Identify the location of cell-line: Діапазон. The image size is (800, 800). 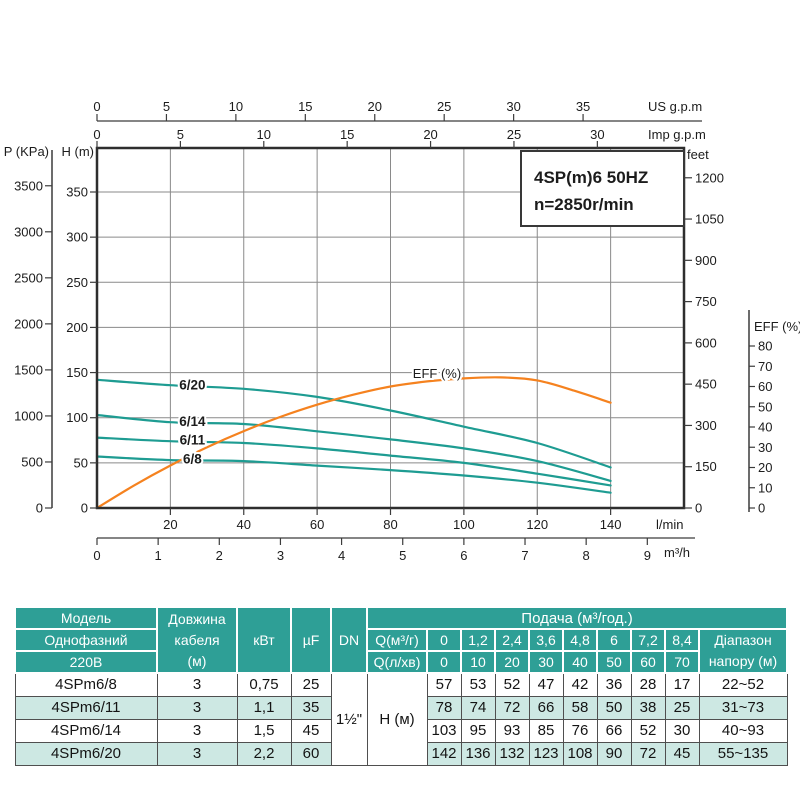
(743, 640).